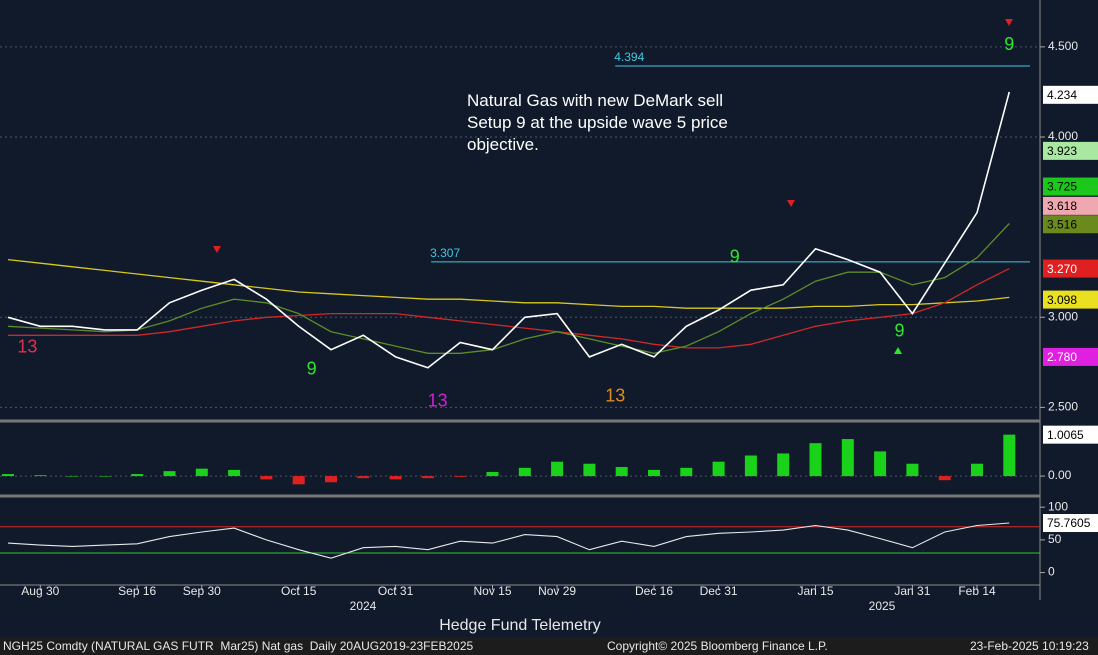 The image size is (1098, 655). What do you see at coordinates (557, 591) in the screenshot?
I see `x-tick-label: Nov 29` at bounding box center [557, 591].